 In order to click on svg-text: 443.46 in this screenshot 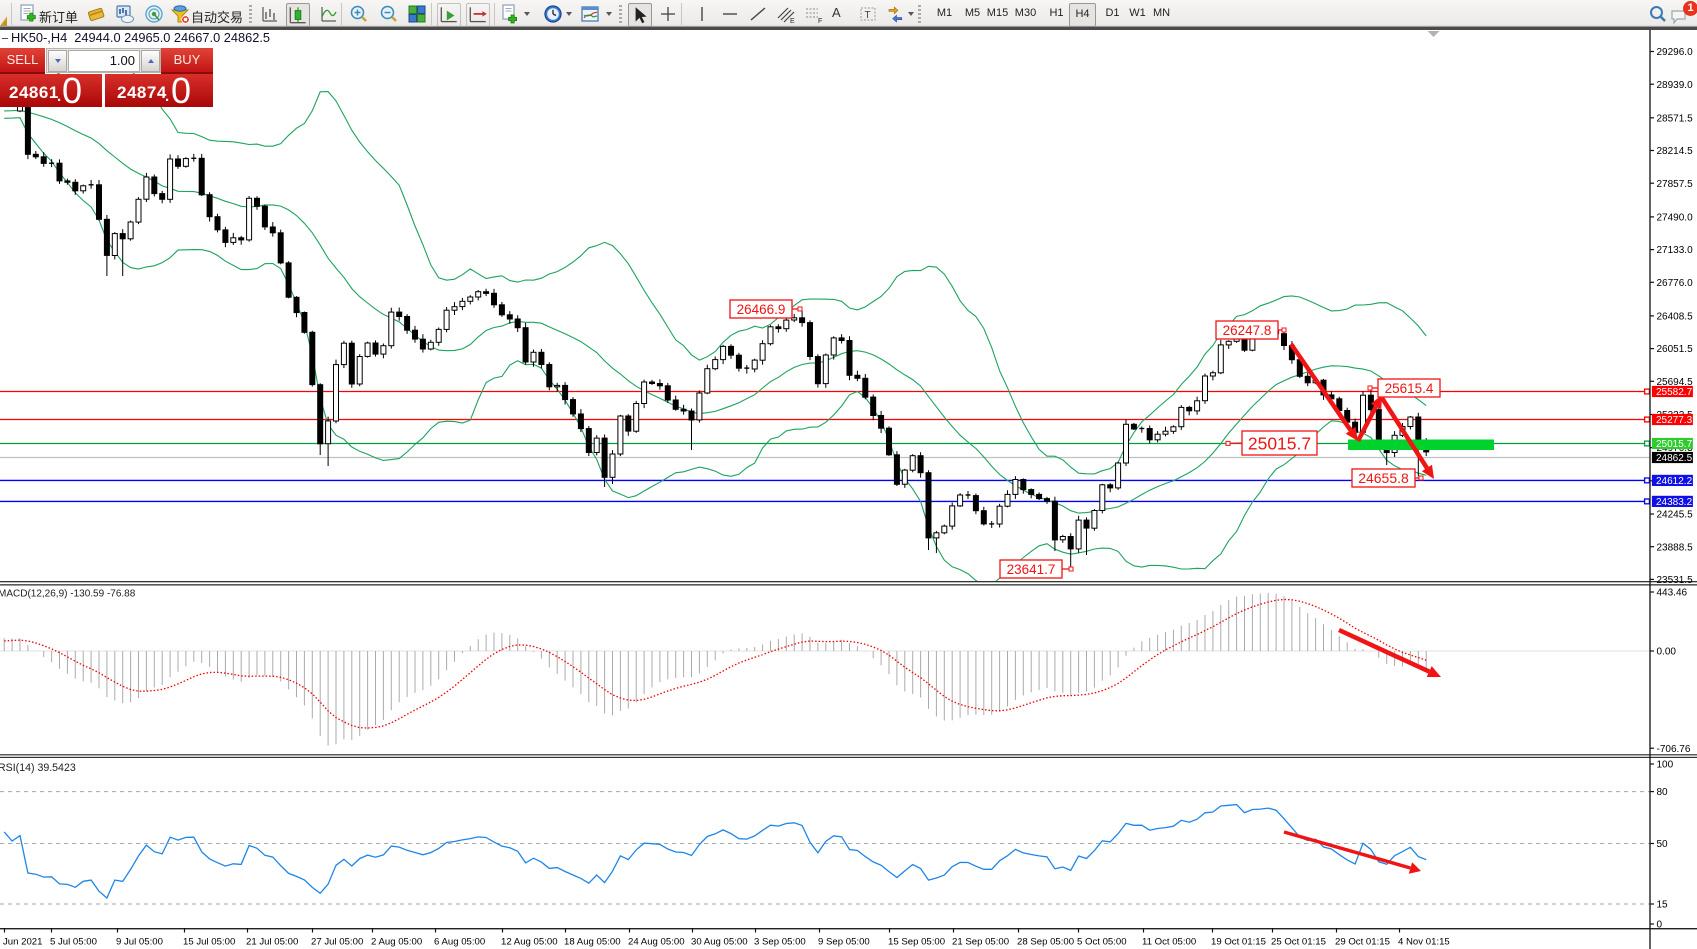, I will do `click(1672, 593)`.